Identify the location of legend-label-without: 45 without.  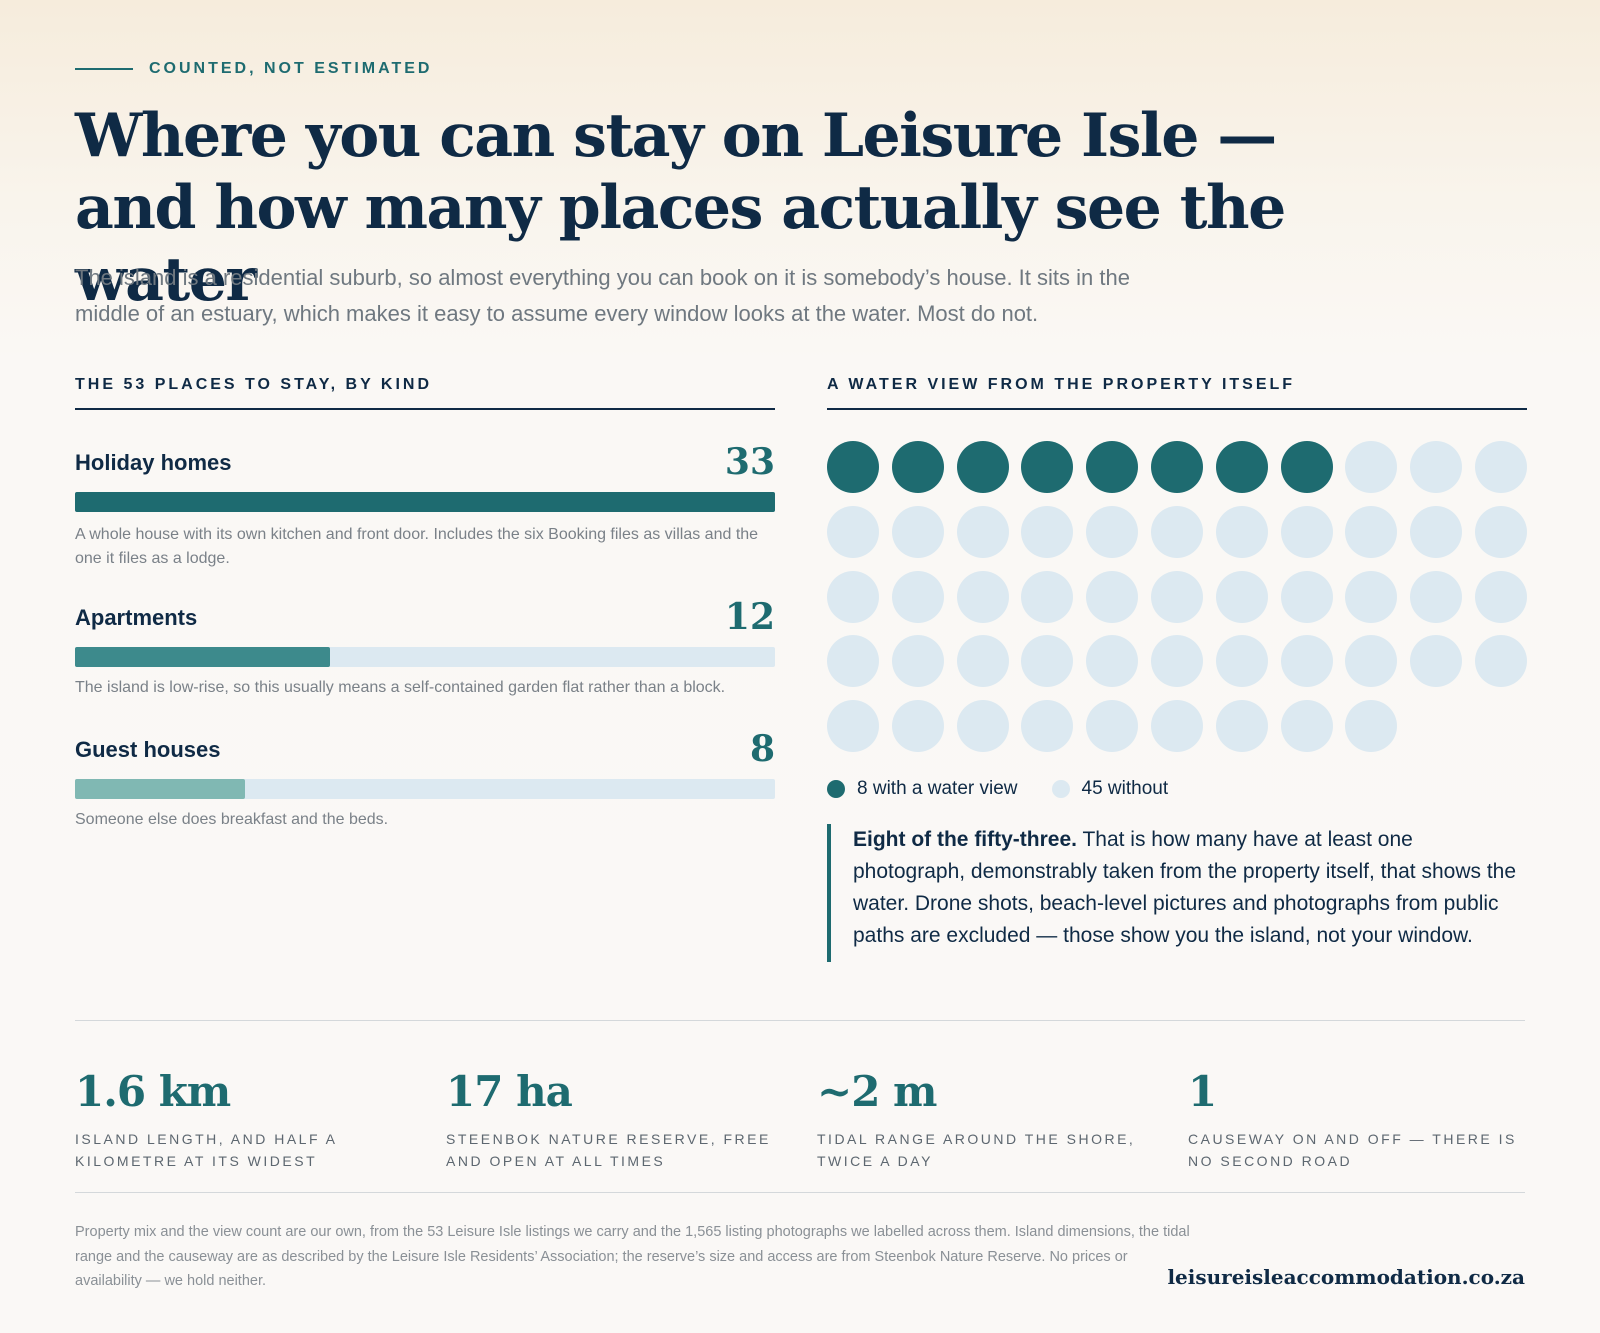
(1125, 788).